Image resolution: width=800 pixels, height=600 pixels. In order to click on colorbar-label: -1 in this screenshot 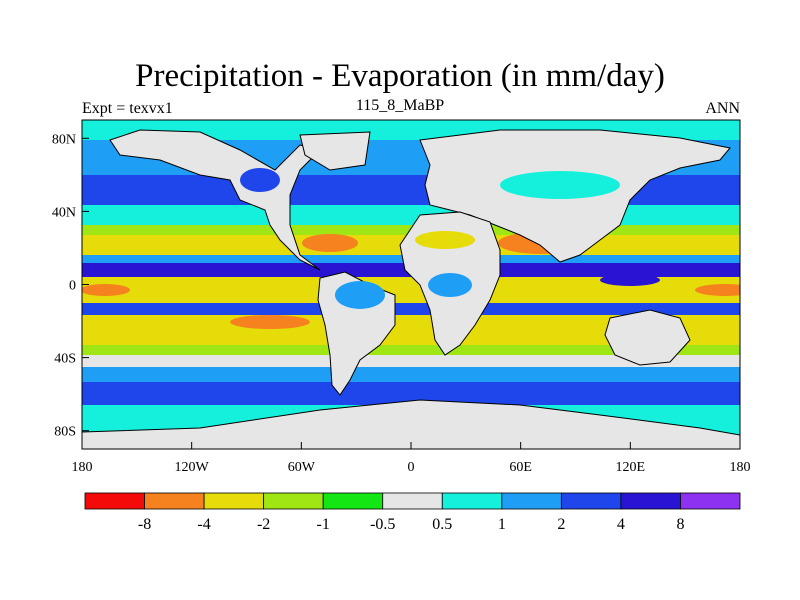, I will do `click(323, 524)`.